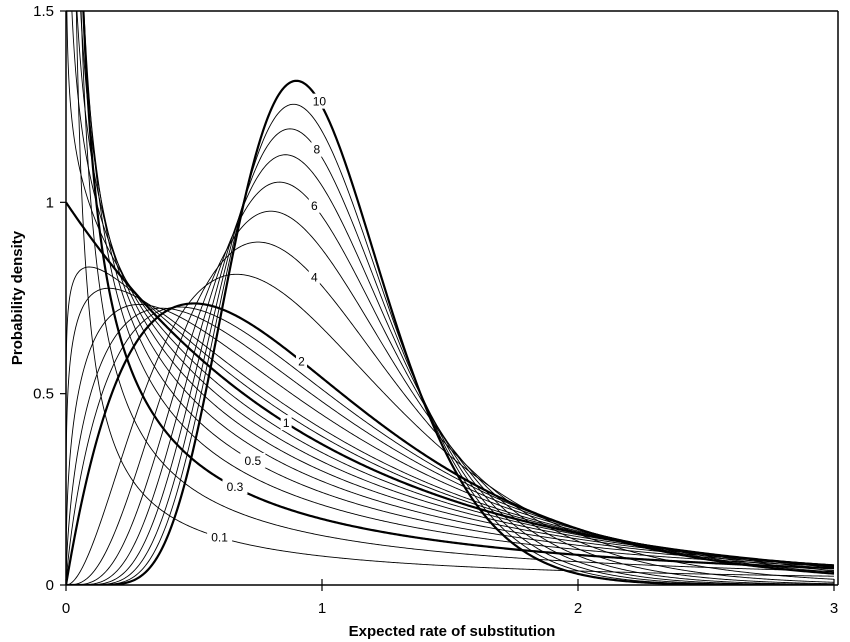 Image resolution: width=850 pixels, height=642 pixels. I want to click on curve-label-8: 8, so click(317, 150).